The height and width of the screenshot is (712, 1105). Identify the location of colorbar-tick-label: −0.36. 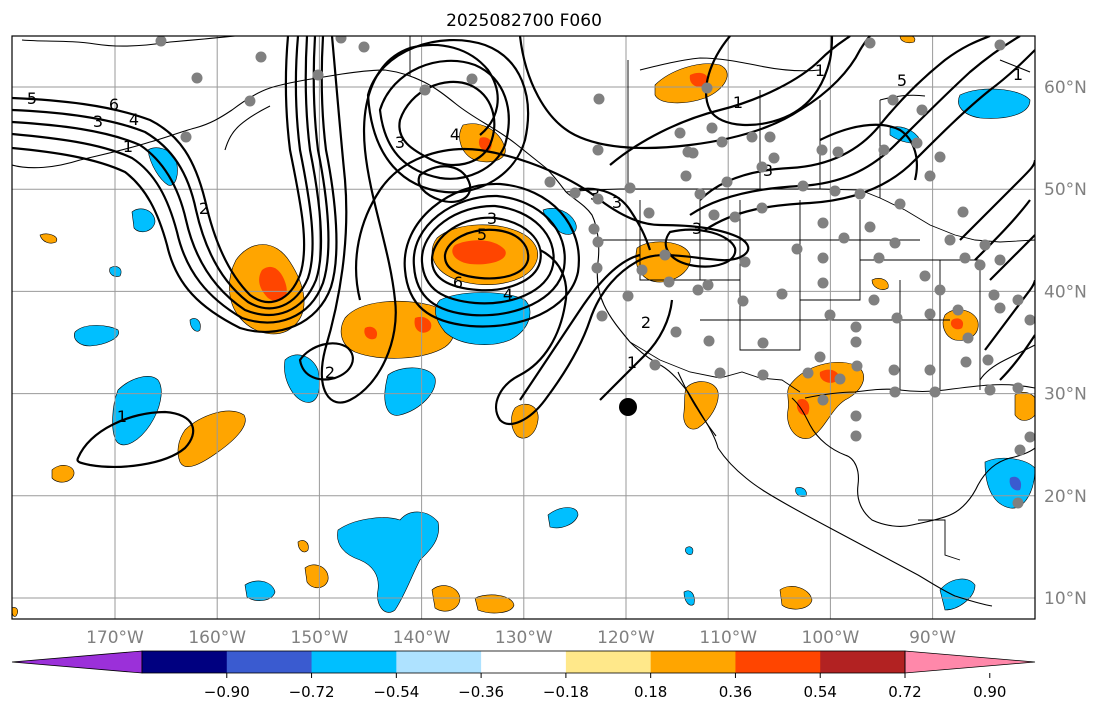
(481, 692).